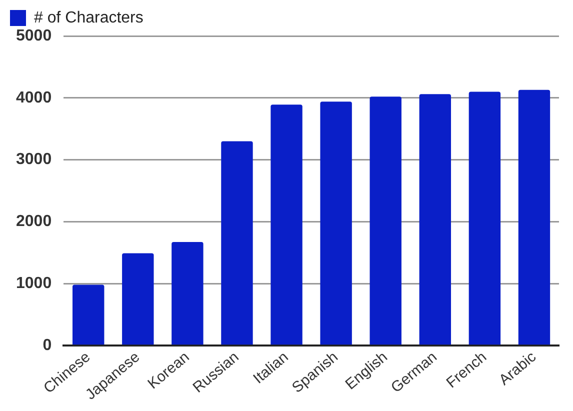  I want to click on y-tick-label: 4000, so click(34, 97).